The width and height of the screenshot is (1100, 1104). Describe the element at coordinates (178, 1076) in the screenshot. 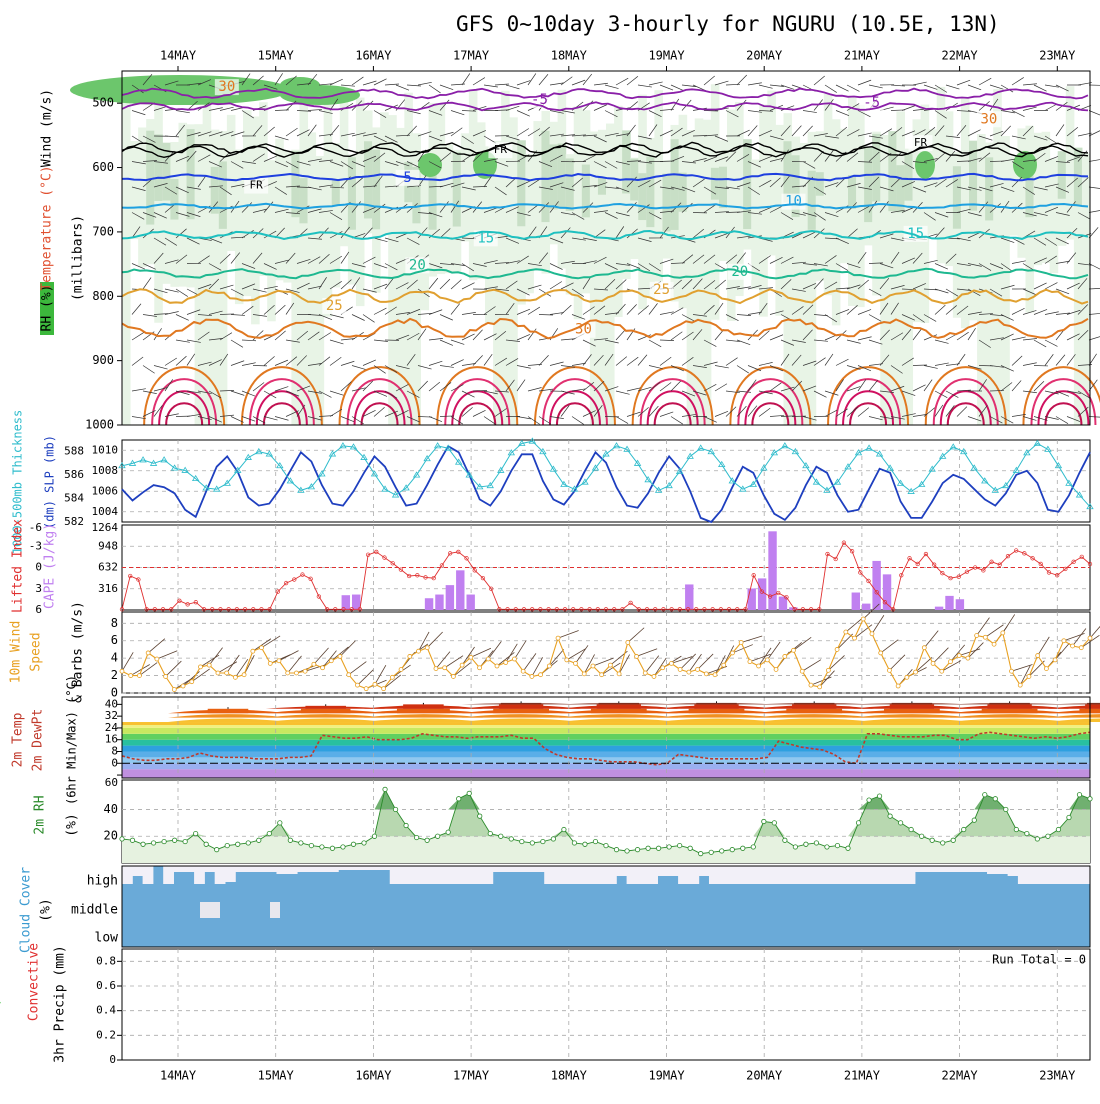

I see `date-label-bottom: 14MAY` at that location.